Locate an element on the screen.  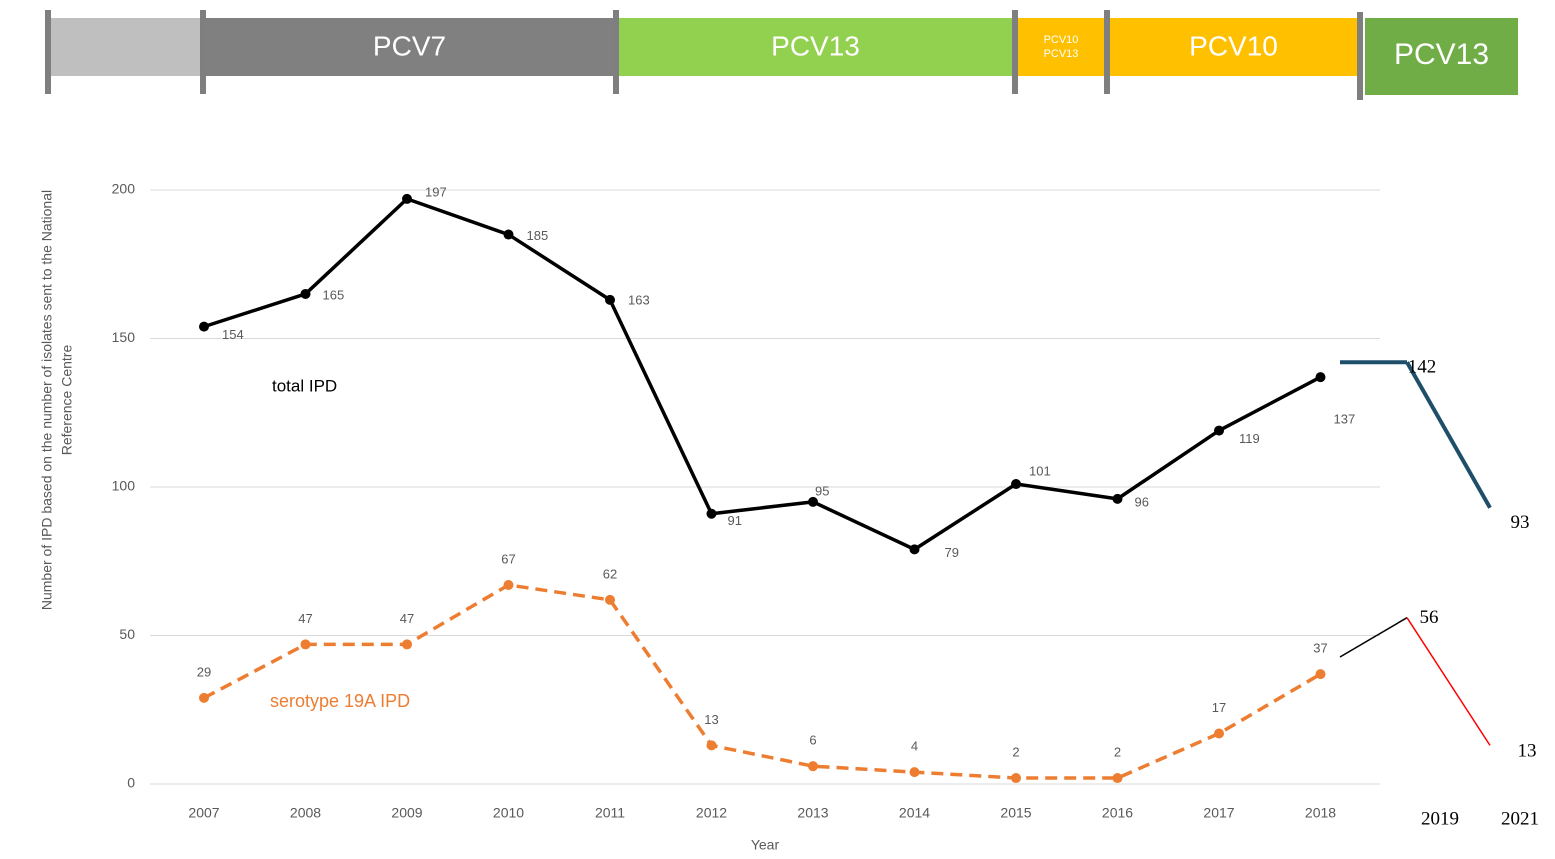
data-label: 17 is located at coordinates (1219, 707).